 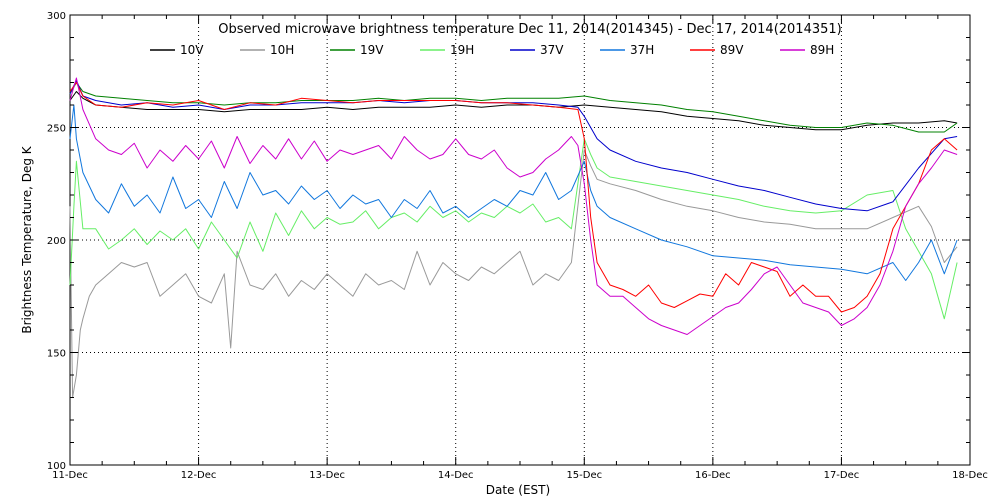 I want to click on y-axis-title: Brightness Temperature, Deg K, so click(x=27, y=239).